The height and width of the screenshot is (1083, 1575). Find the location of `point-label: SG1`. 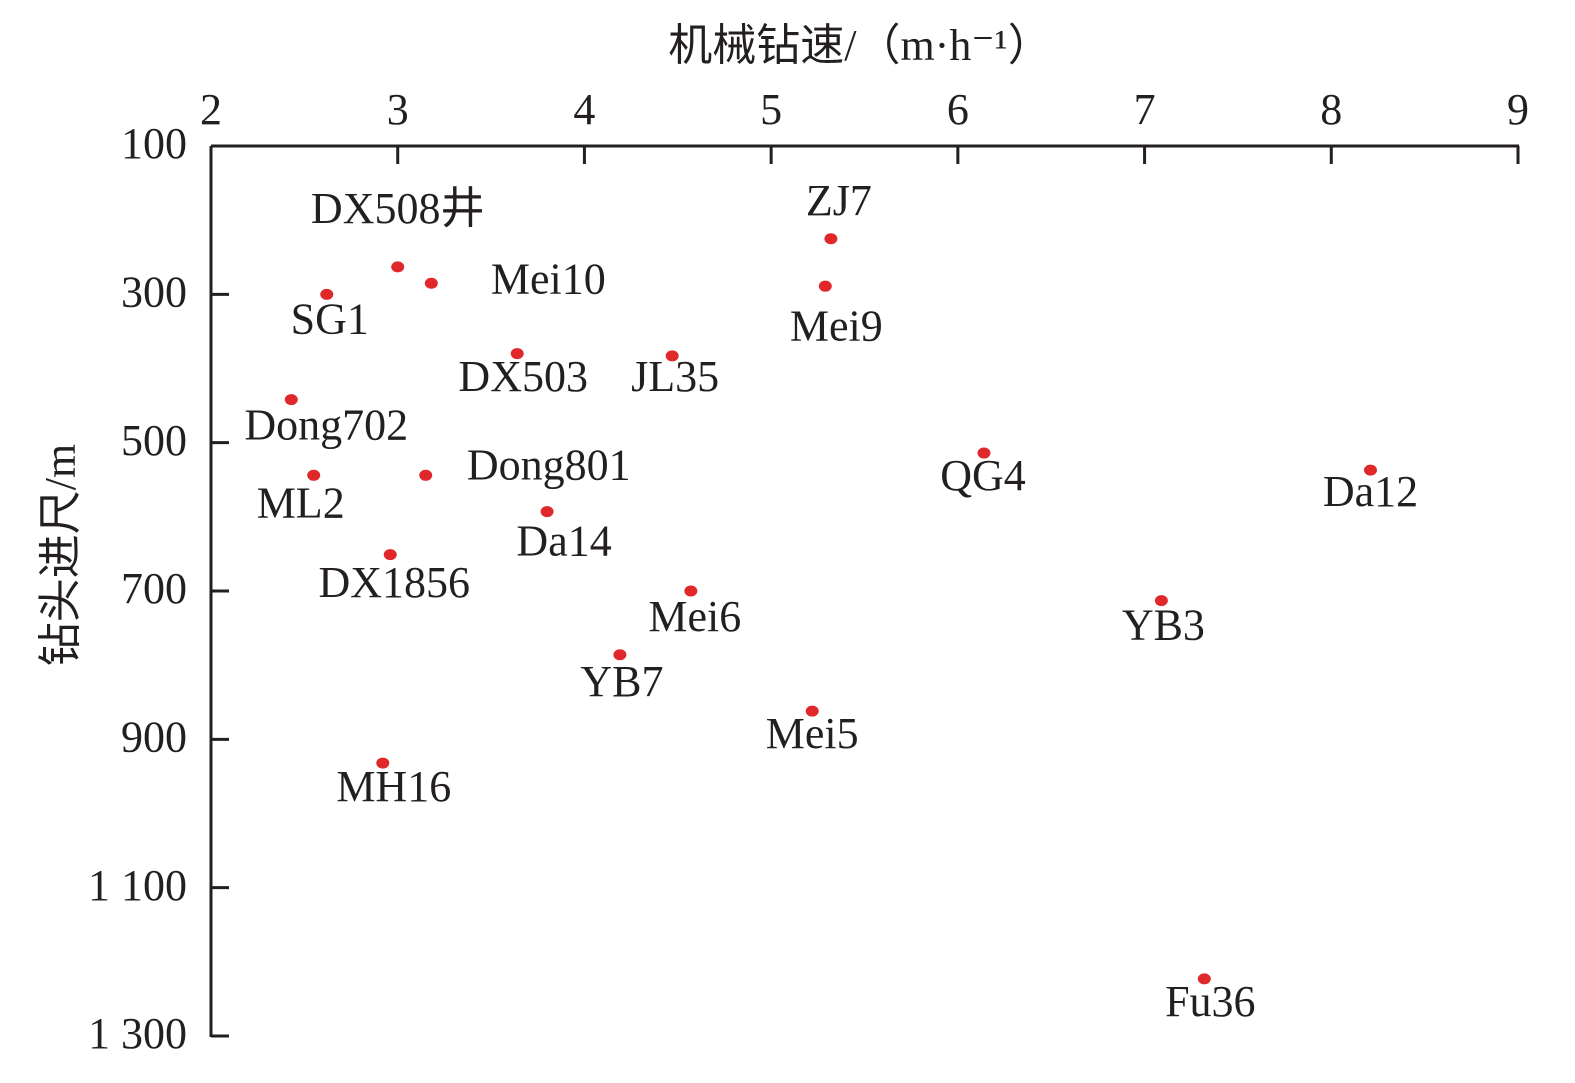

point-label: SG1 is located at coordinates (330, 318).